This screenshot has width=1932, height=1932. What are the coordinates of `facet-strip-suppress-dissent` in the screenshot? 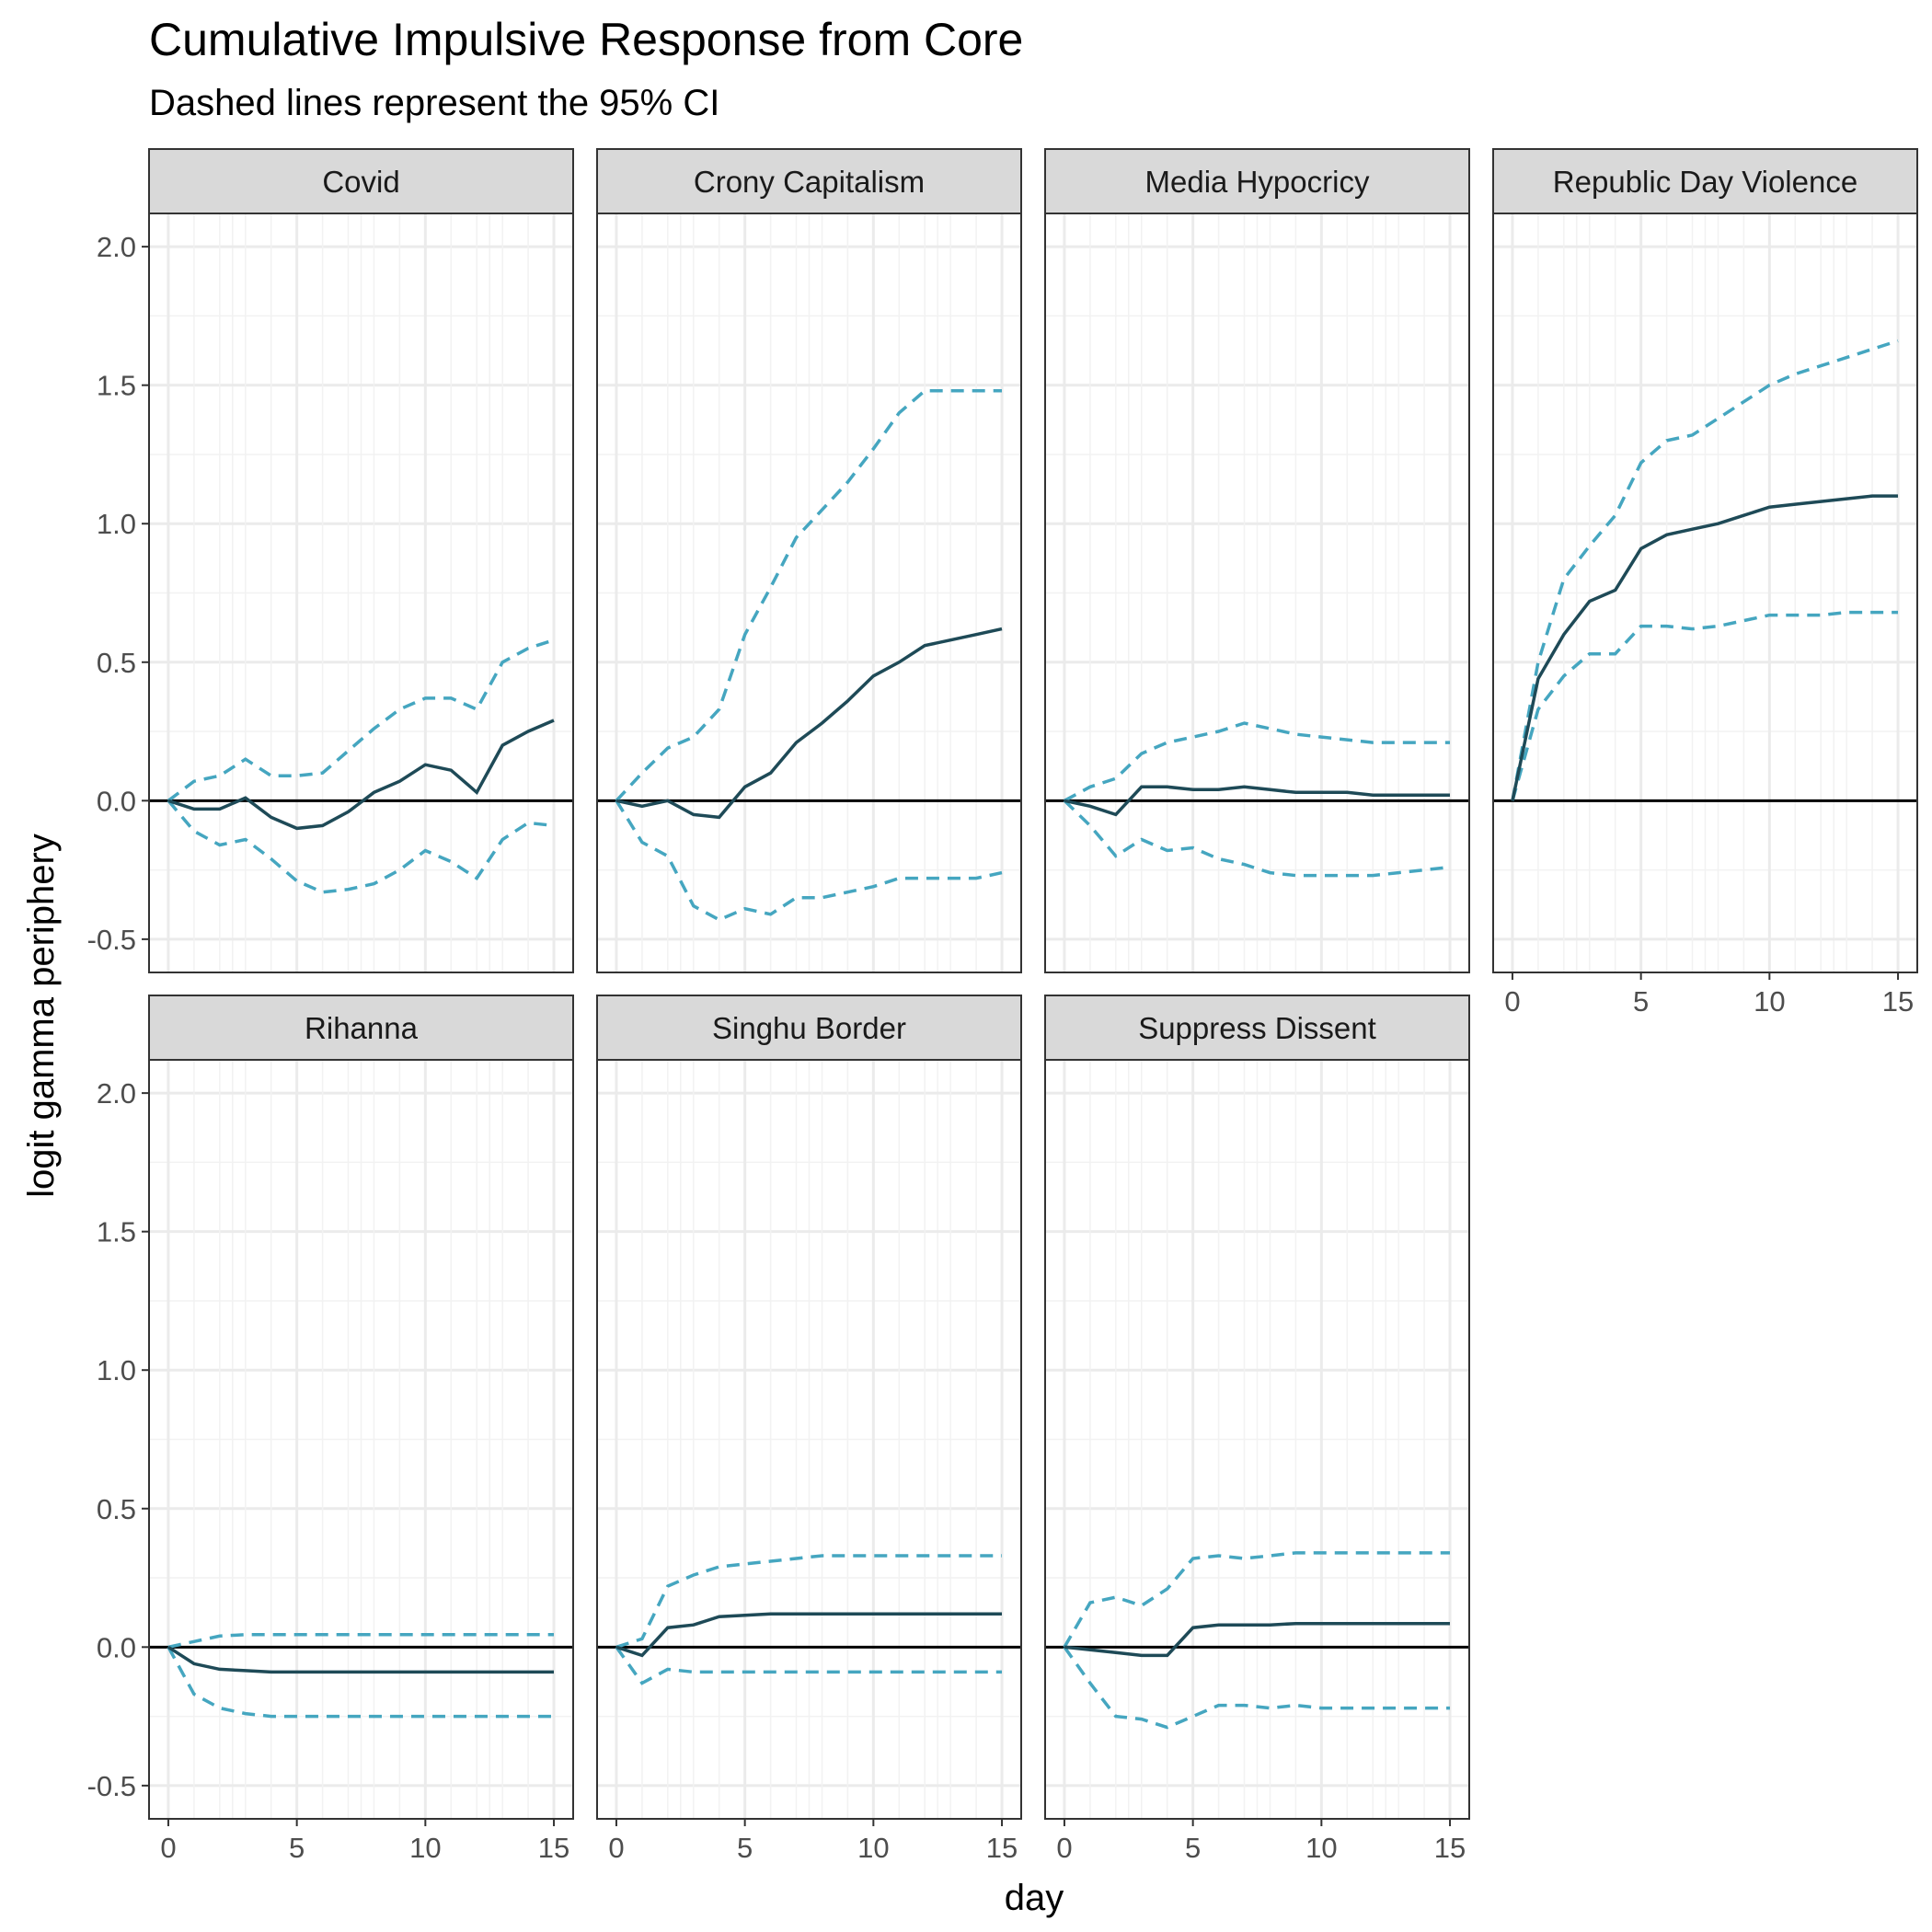 It's located at (1257, 1028).